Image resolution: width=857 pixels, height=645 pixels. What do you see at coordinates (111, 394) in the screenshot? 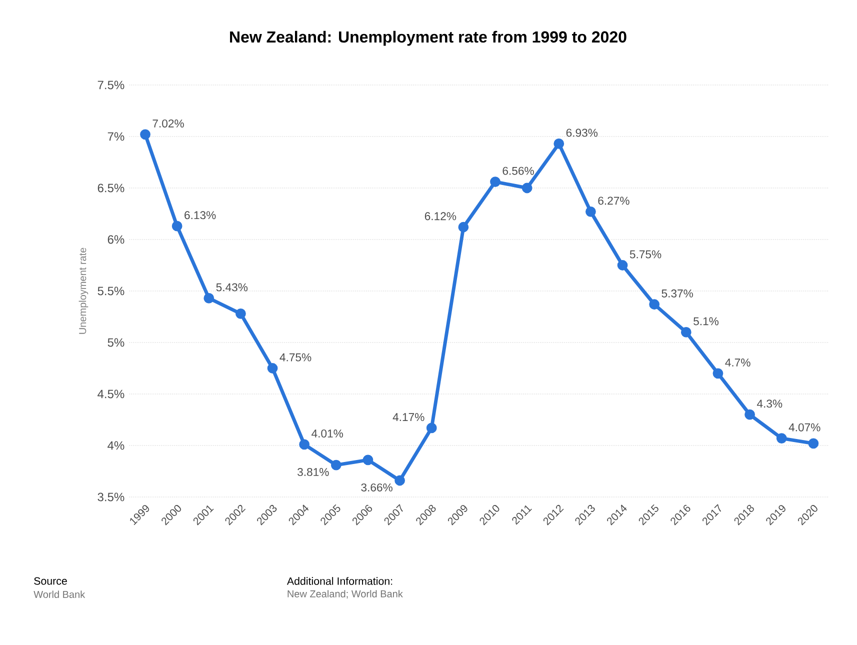
I see `y-tick-label: 4.5%` at bounding box center [111, 394].